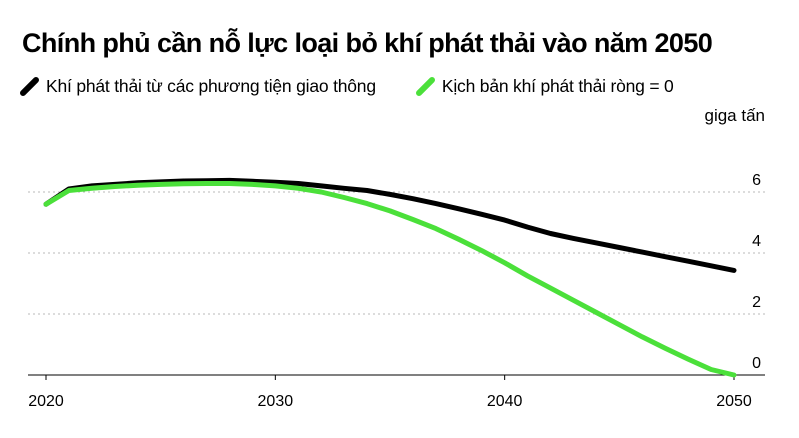 This screenshot has height=438, width=799. I want to click on y-tick-label-2: 2, so click(756, 302).